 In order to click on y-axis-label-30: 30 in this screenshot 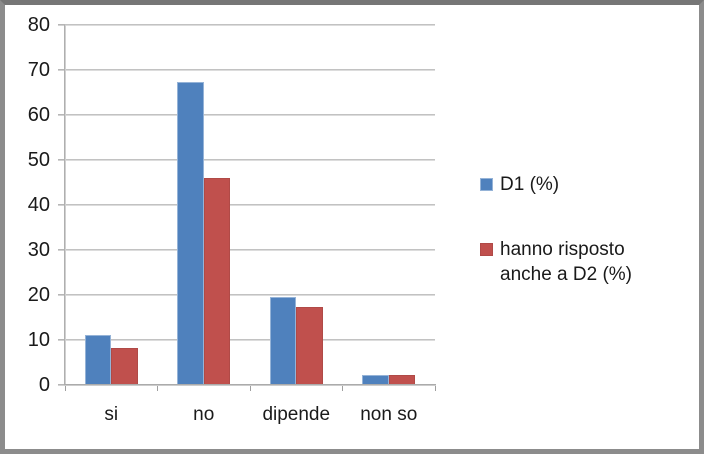, I will do `click(38, 250)`.